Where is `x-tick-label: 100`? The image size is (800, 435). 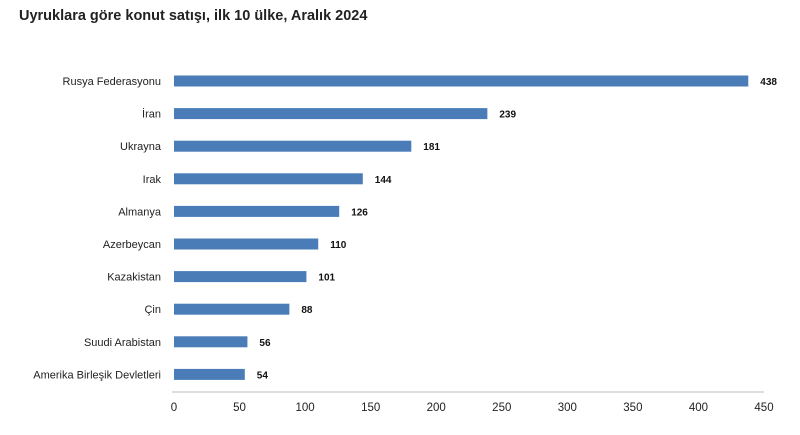 x-tick-label: 100 is located at coordinates (305, 408).